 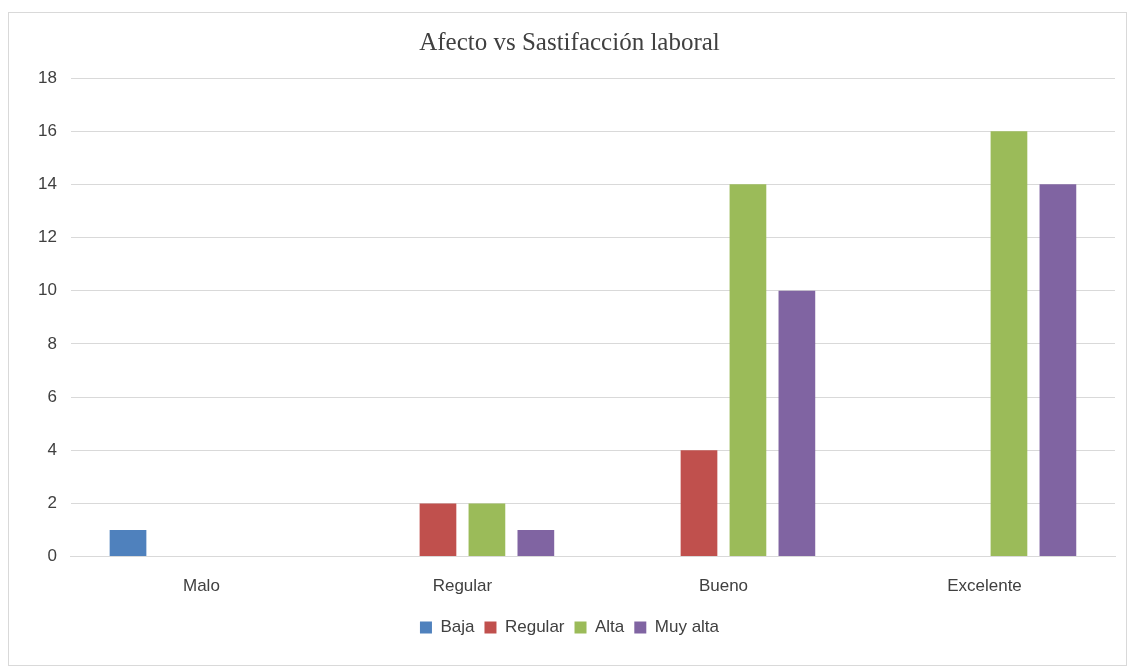 What do you see at coordinates (47, 77) in the screenshot?
I see `y-tick-label: 18` at bounding box center [47, 77].